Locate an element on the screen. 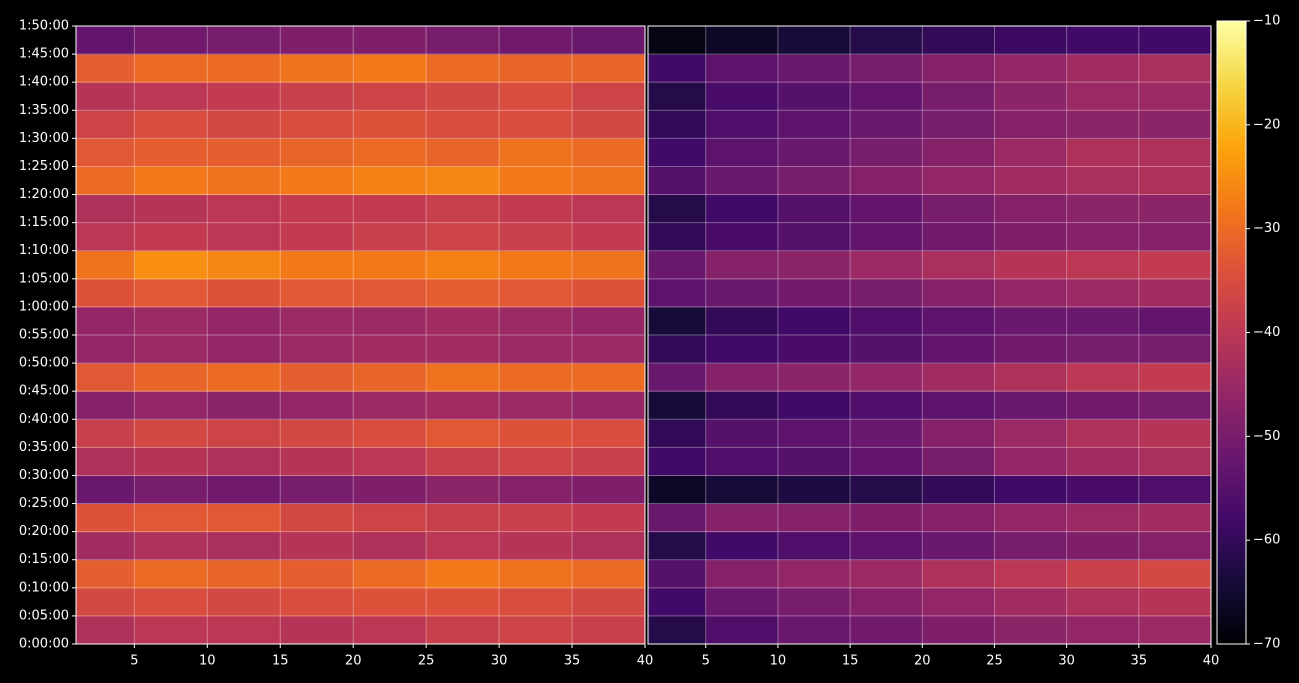 Image resolution: width=1299 pixels, height=683 pixels. y-tick-label: 0:20:00 is located at coordinates (44, 531).